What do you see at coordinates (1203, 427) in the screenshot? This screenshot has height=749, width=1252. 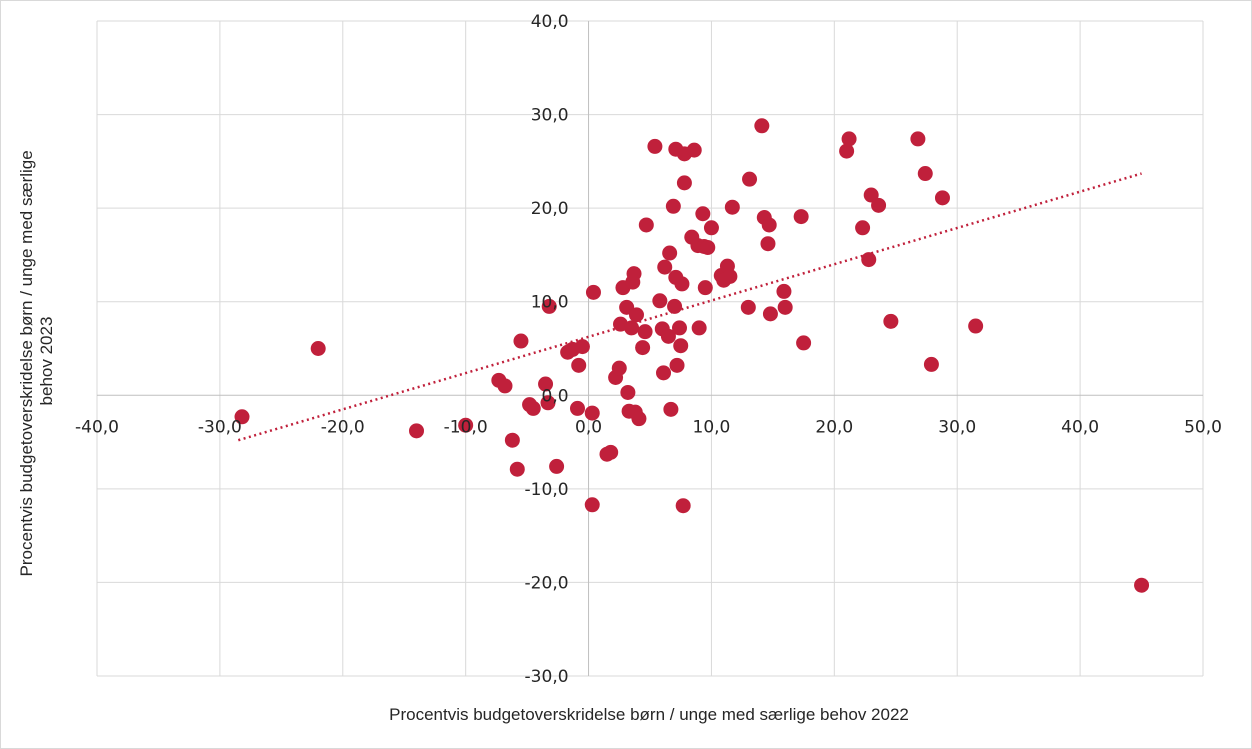 I see `x-tick-label: 50,0` at bounding box center [1203, 427].